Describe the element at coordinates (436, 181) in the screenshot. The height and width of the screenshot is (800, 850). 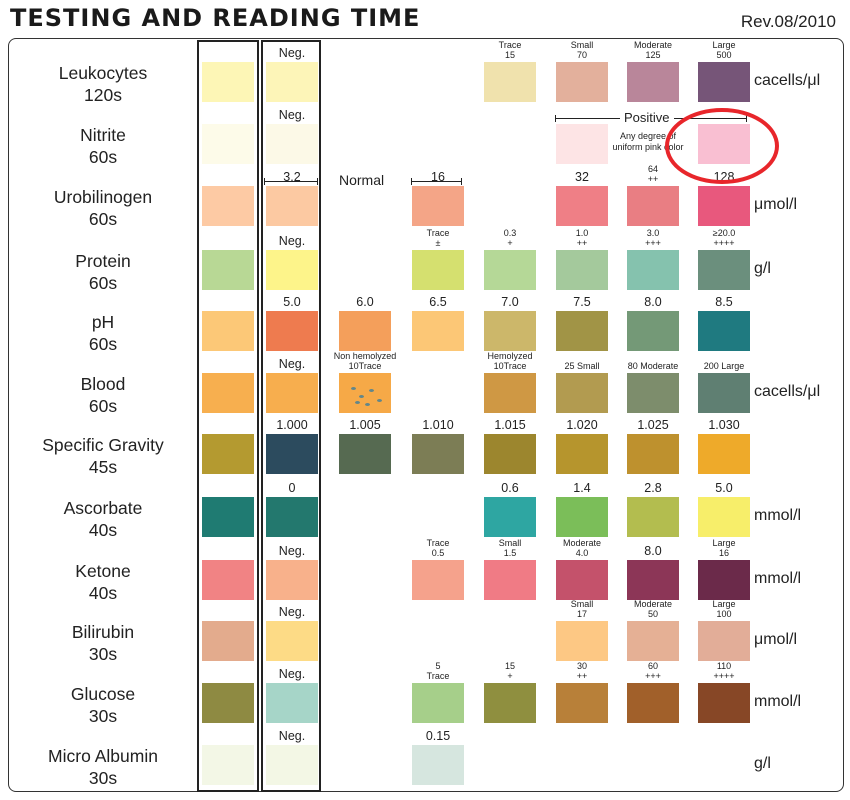
I see `normal-range-arrow-right` at that location.